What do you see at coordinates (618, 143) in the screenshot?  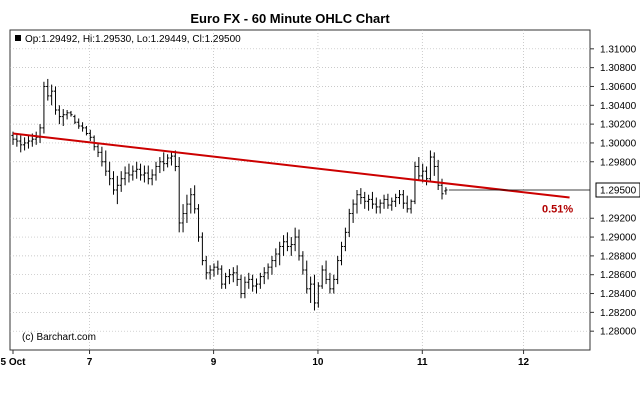 I see `y-tick-label: 1.30000` at bounding box center [618, 143].